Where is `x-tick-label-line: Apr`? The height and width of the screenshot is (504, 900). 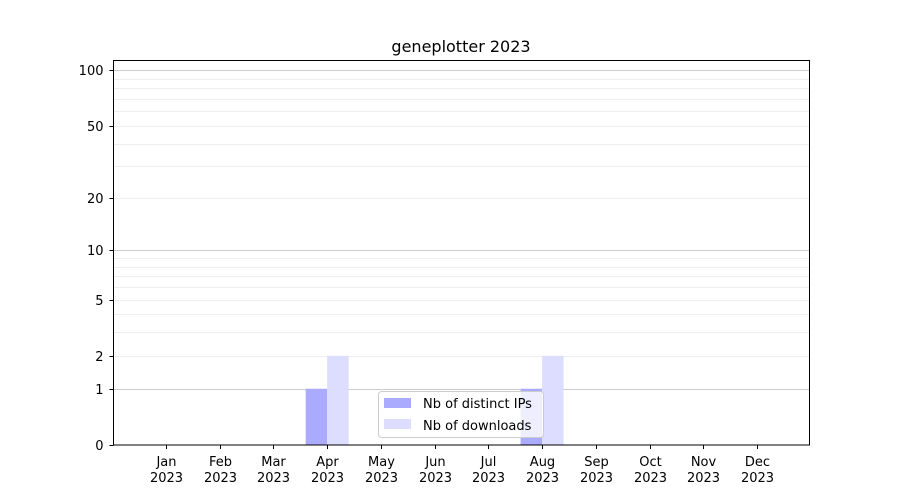 x-tick-label-line: Apr is located at coordinates (327, 462).